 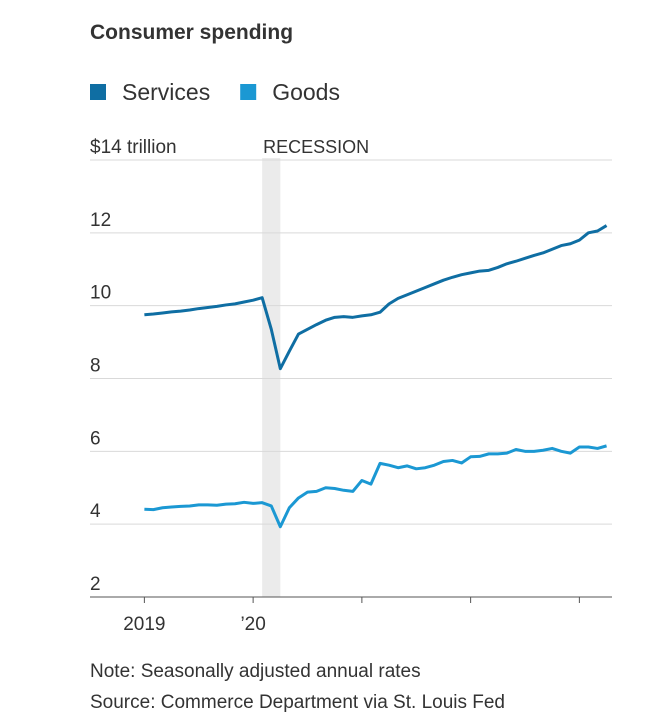 What do you see at coordinates (255, 671) in the screenshot?
I see `note: Note: Seasonally adjusted annual rates` at bounding box center [255, 671].